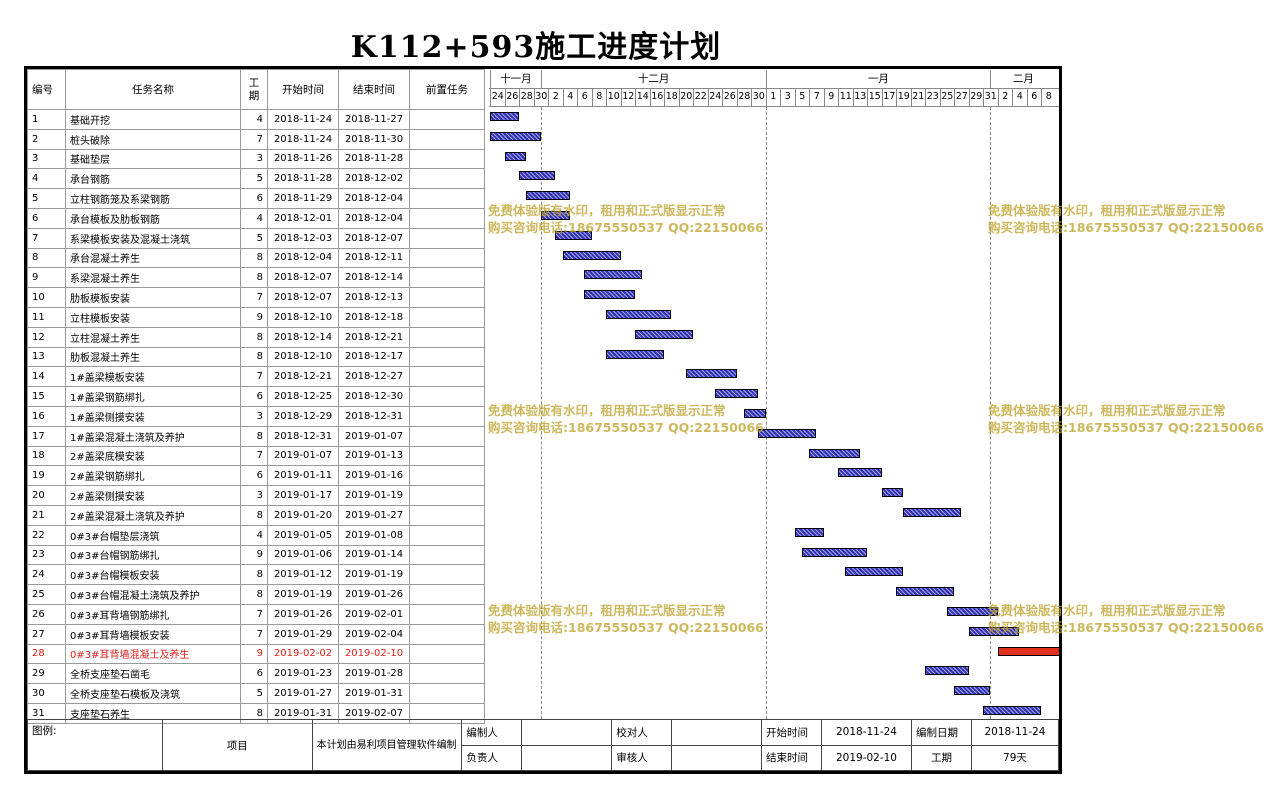 The image size is (1271, 793). What do you see at coordinates (256, 456) in the screenshot?
I see `table-row: 18 2#盖梁底模安装 7 2019-01-07 2019-01-13` at bounding box center [256, 456].